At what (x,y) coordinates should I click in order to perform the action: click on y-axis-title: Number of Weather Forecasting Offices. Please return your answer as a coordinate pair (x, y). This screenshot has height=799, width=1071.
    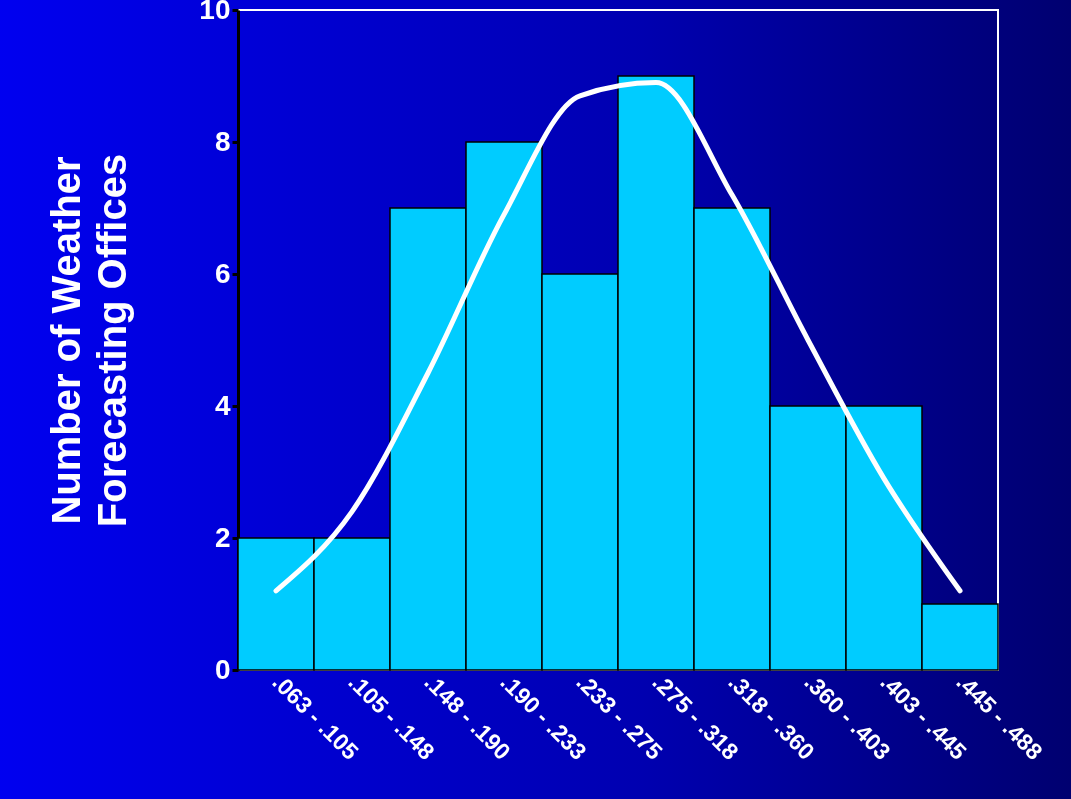
    Looking at the image, I should click on (89, 340).